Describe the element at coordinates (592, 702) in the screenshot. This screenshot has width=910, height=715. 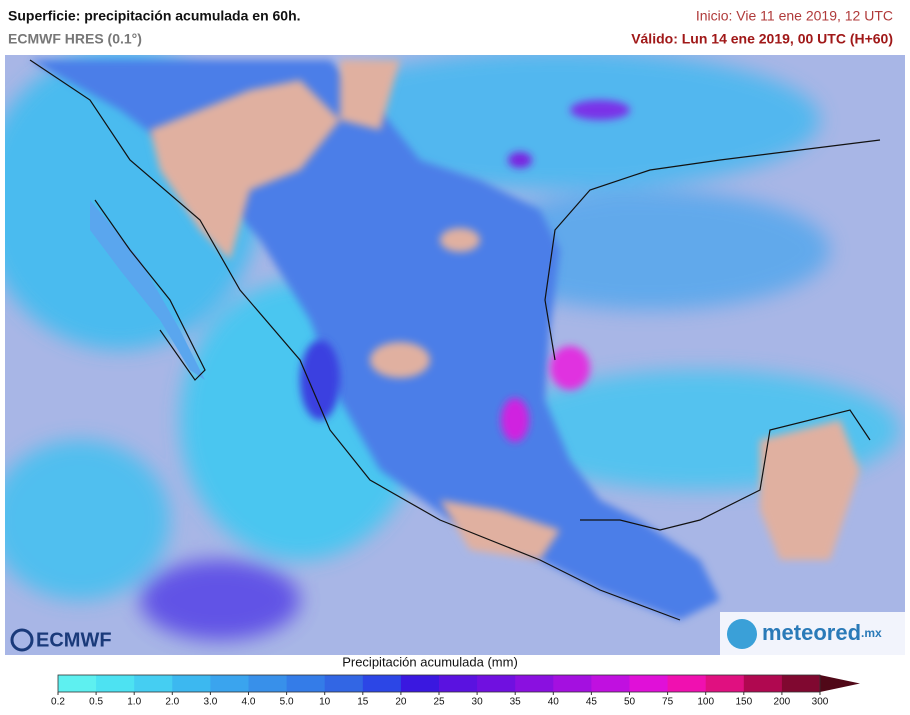
I see `colorbar-label: 45` at that location.